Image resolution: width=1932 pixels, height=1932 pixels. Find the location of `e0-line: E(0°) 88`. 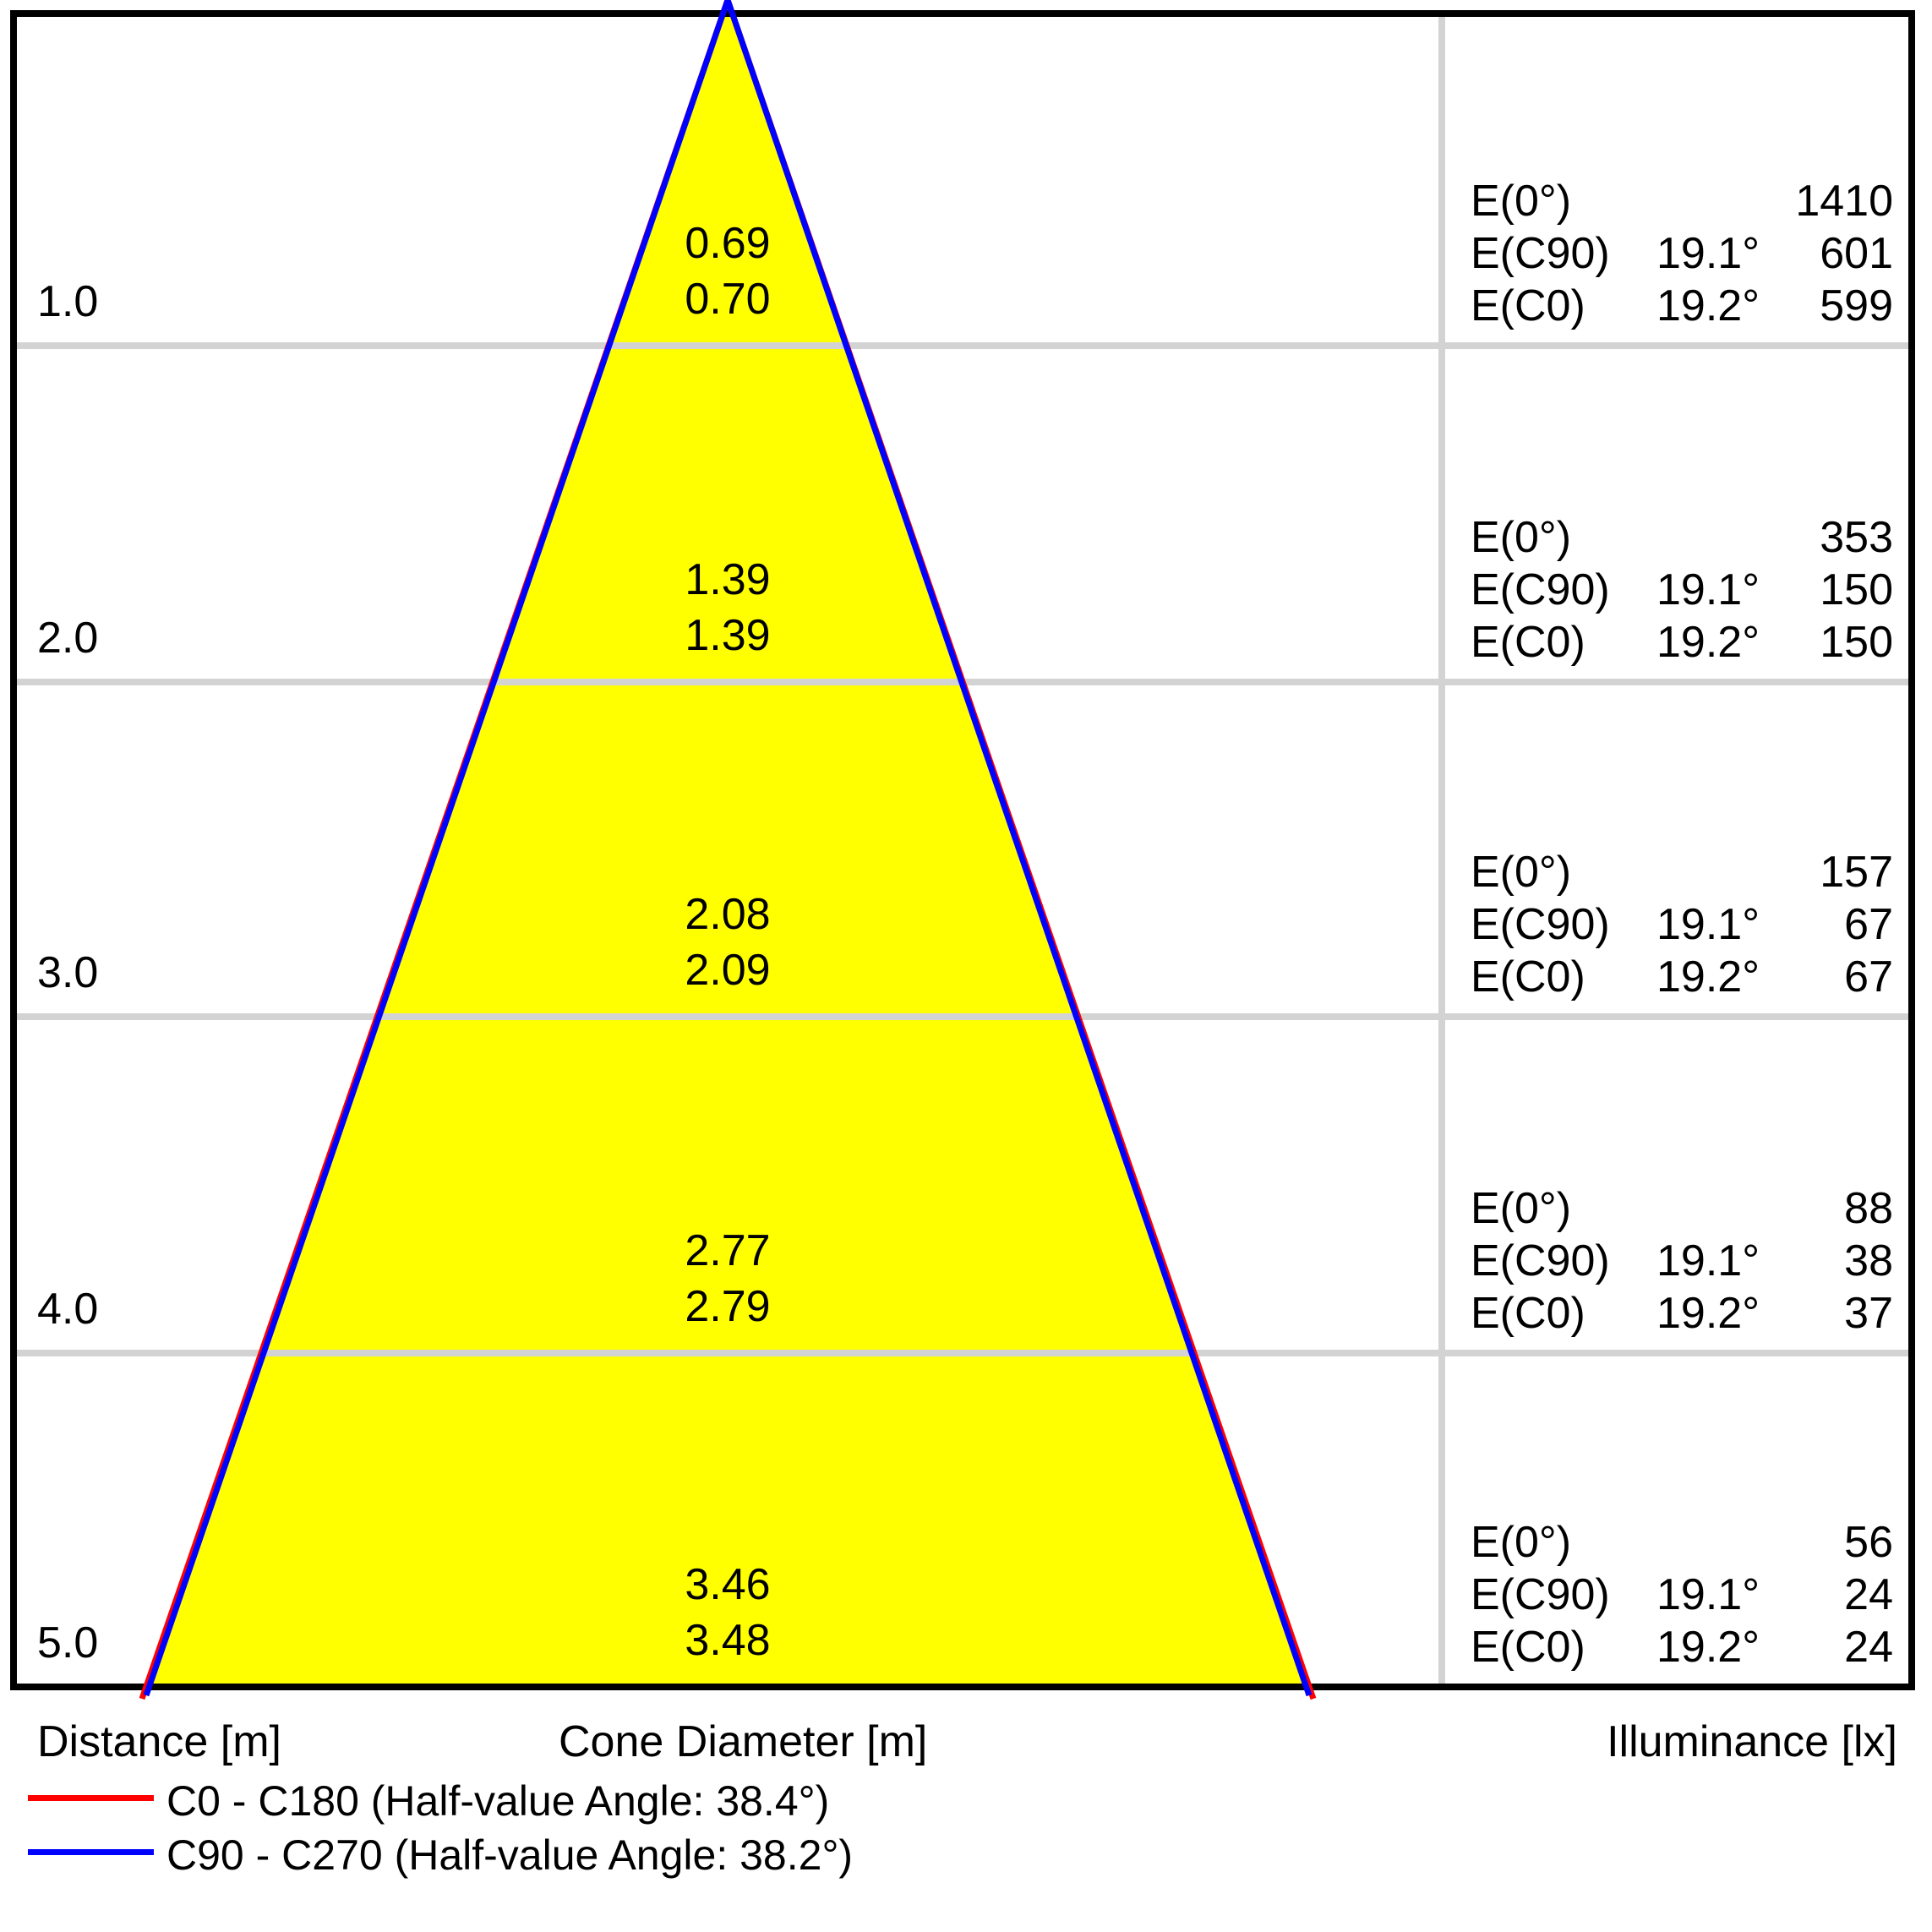

e0-line: E(0°) 88 is located at coordinates (1682, 1208).